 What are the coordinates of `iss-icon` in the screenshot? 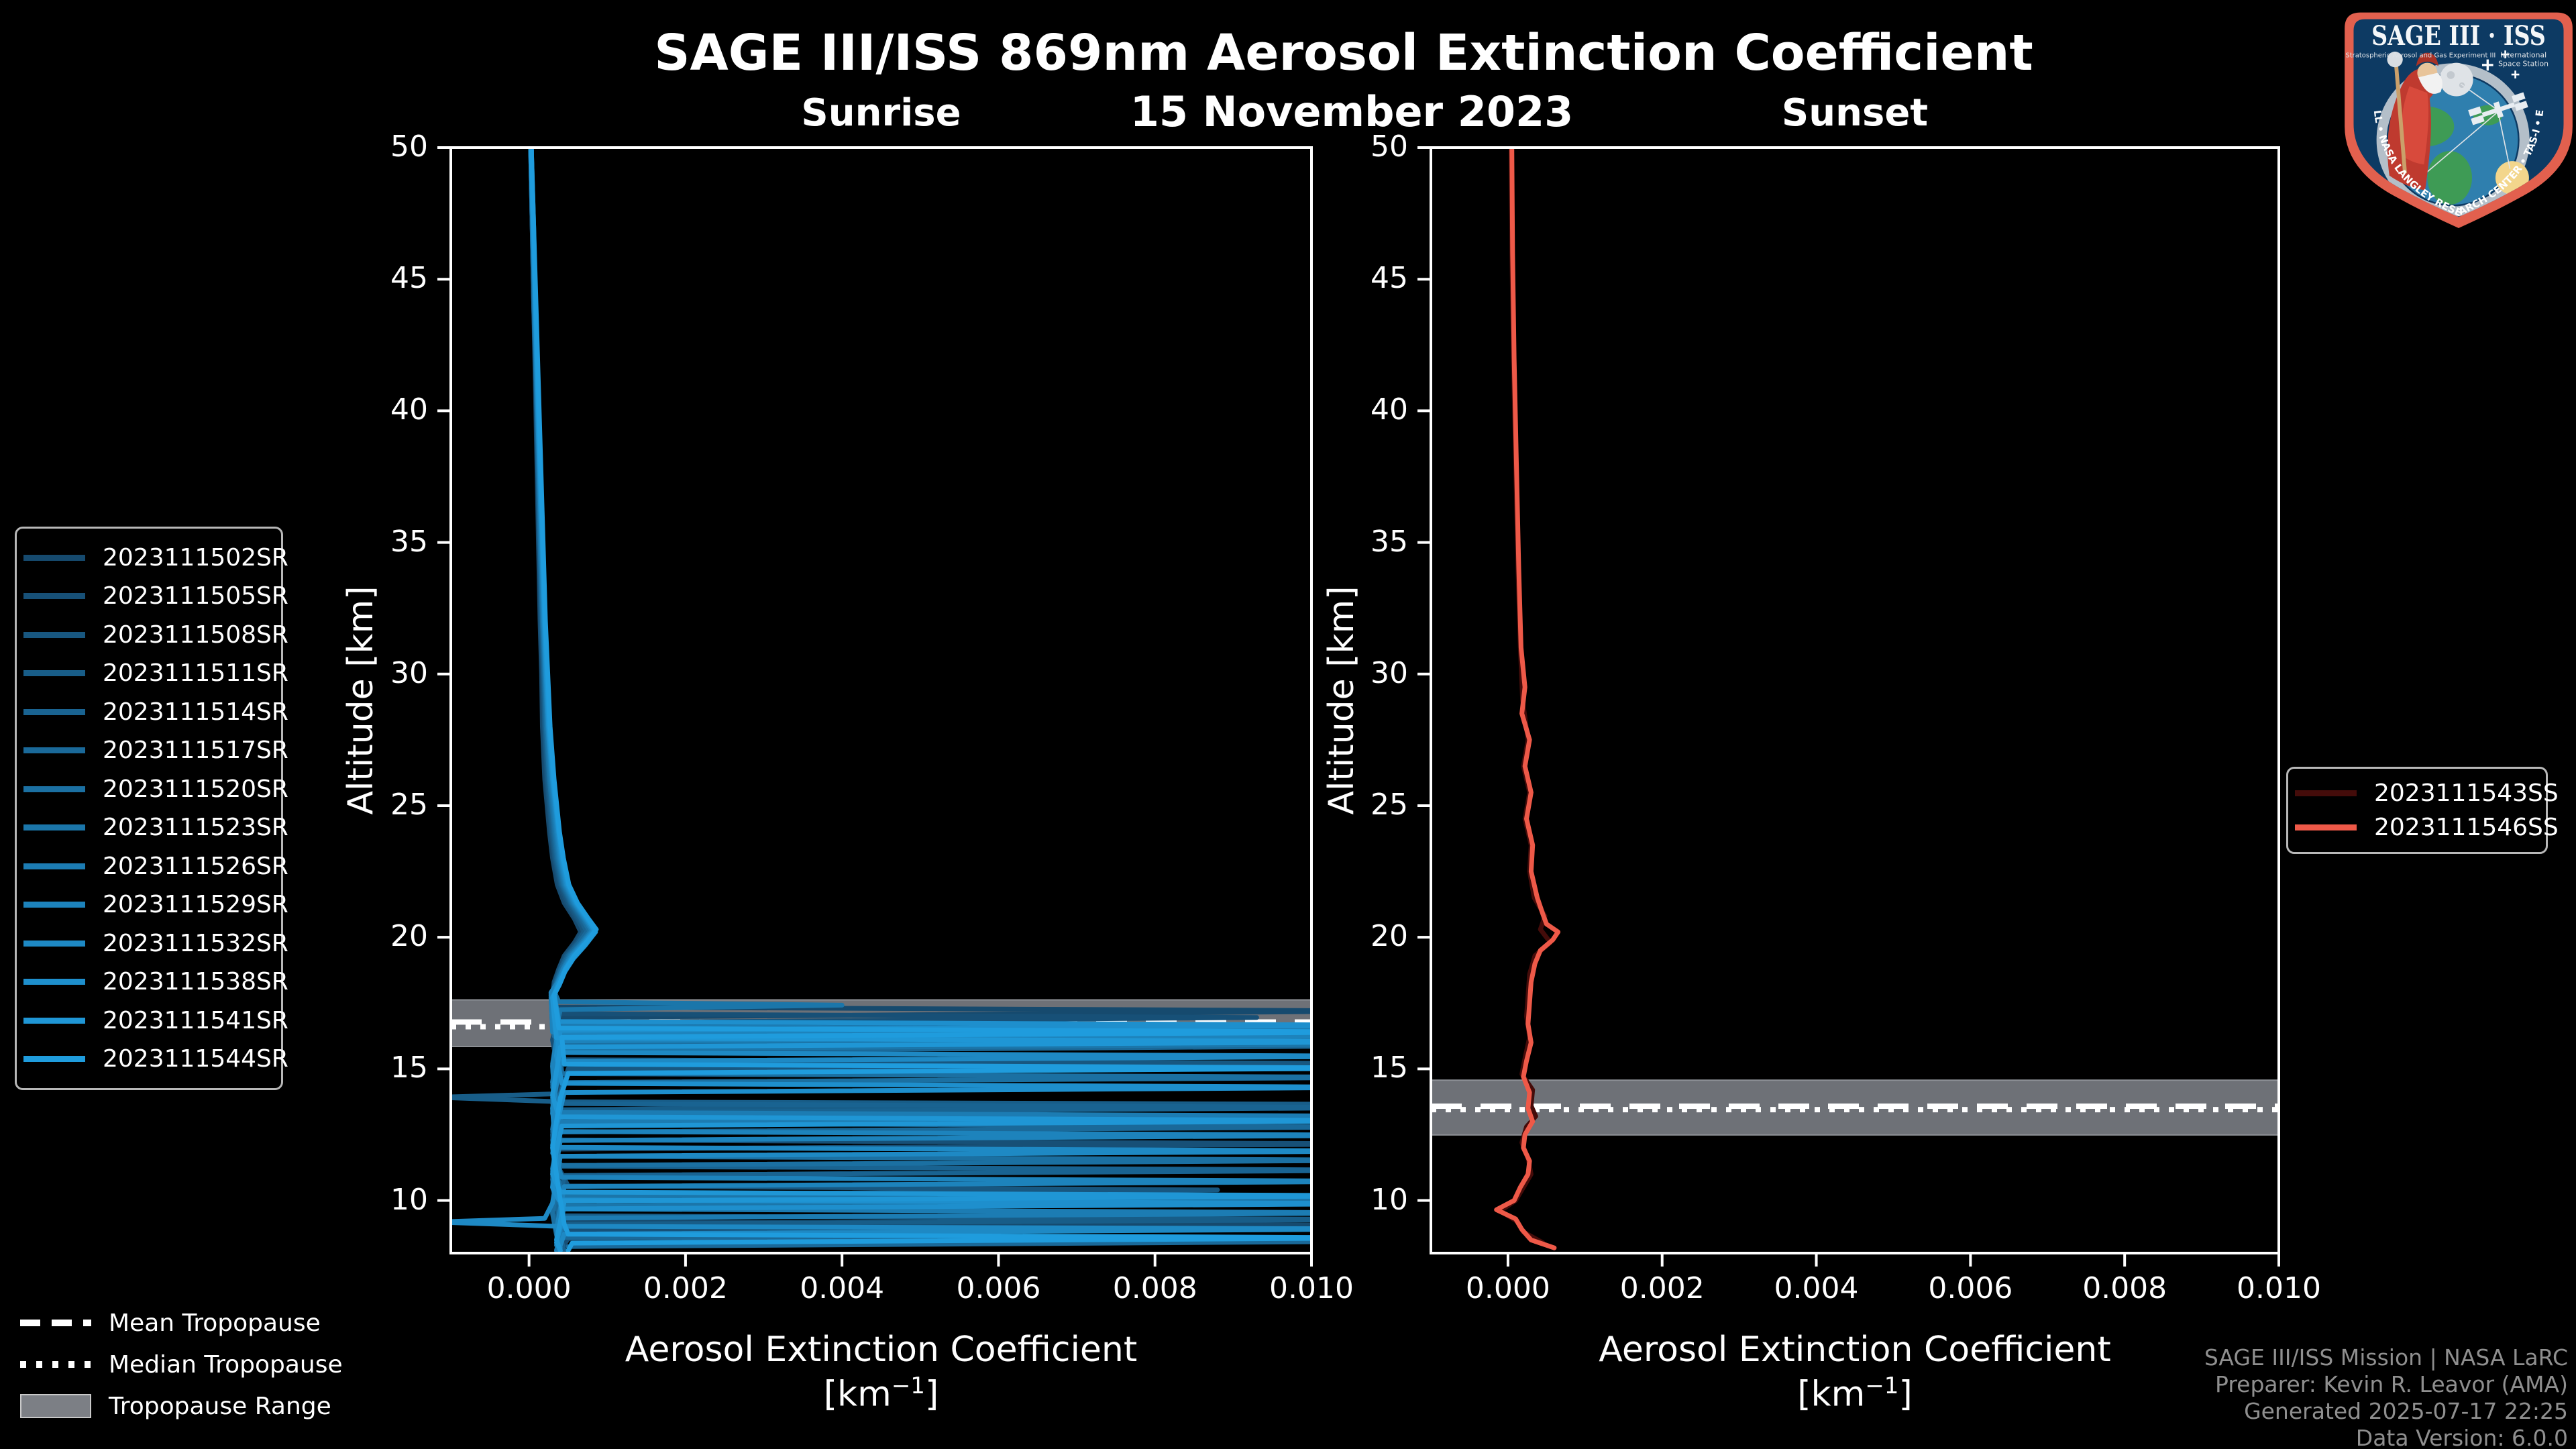 It's located at (2498, 108).